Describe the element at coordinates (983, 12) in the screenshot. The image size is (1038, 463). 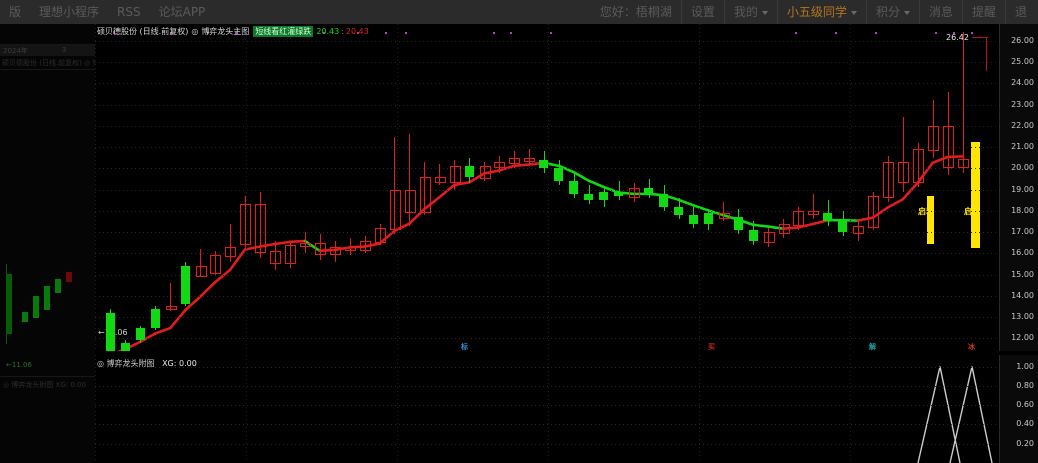
I see `top-nav-item-提醒: 提醒` at that location.